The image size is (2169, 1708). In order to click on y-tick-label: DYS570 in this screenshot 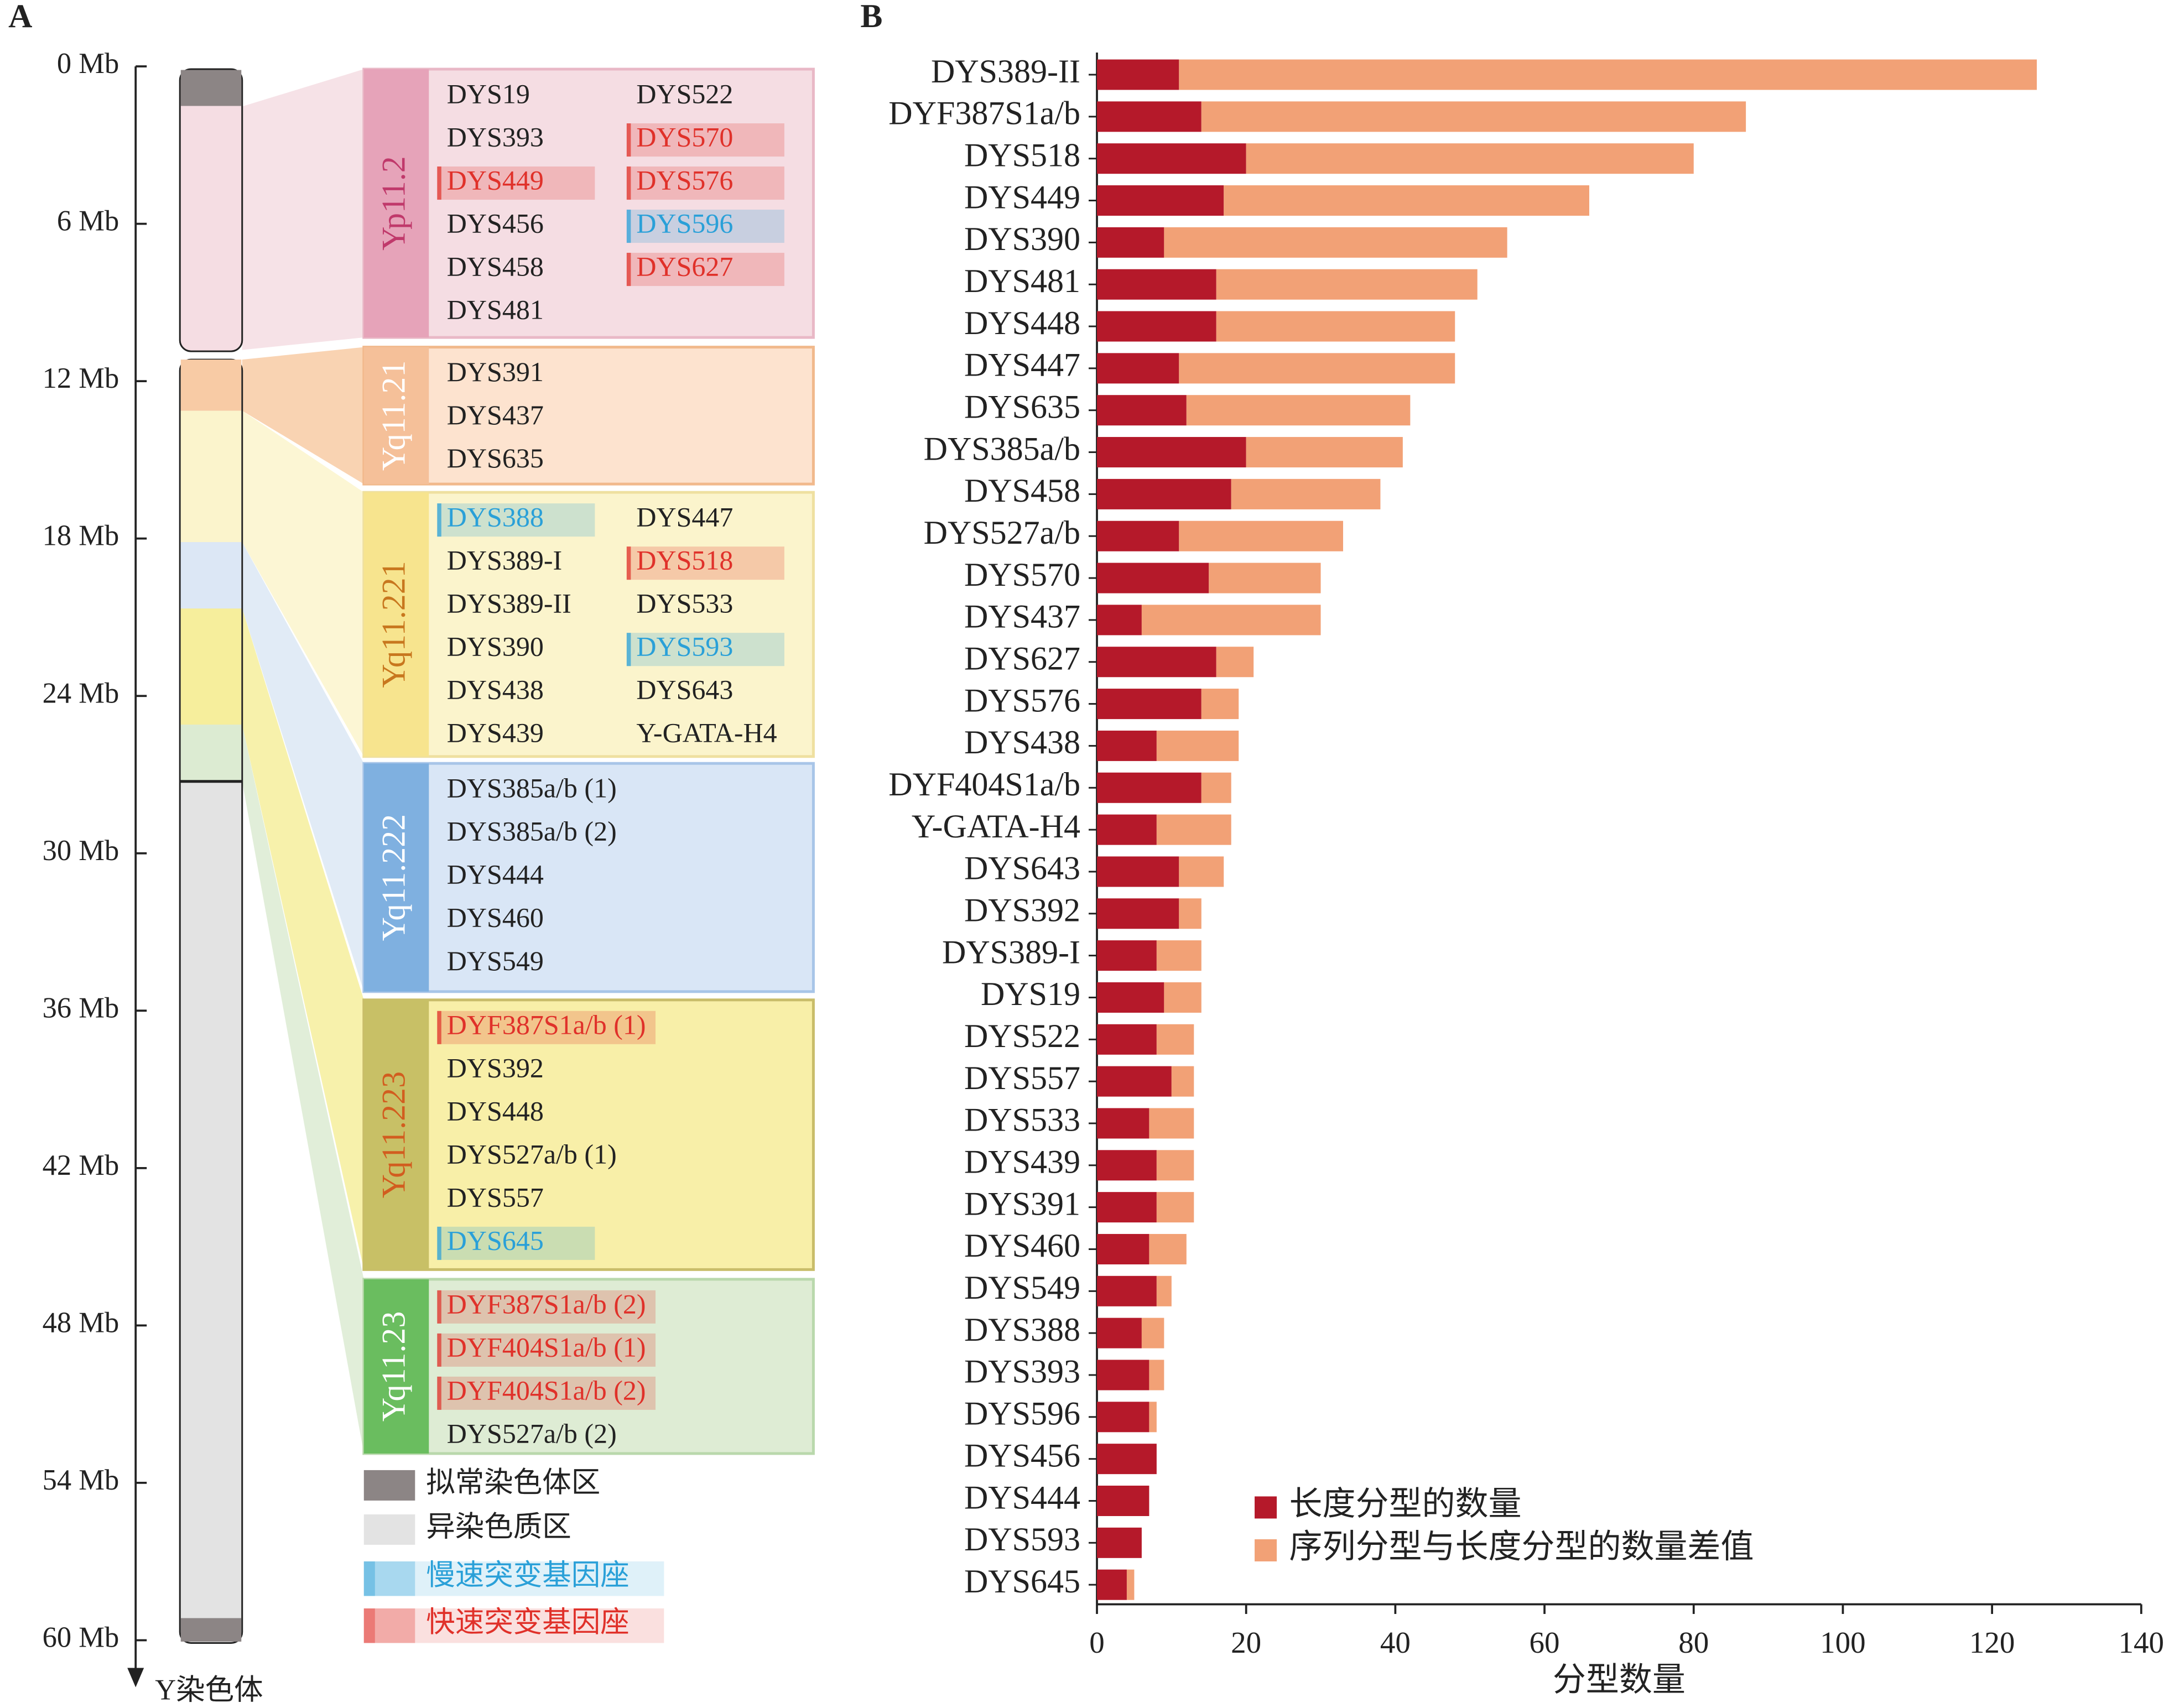, I will do `click(1022, 574)`.